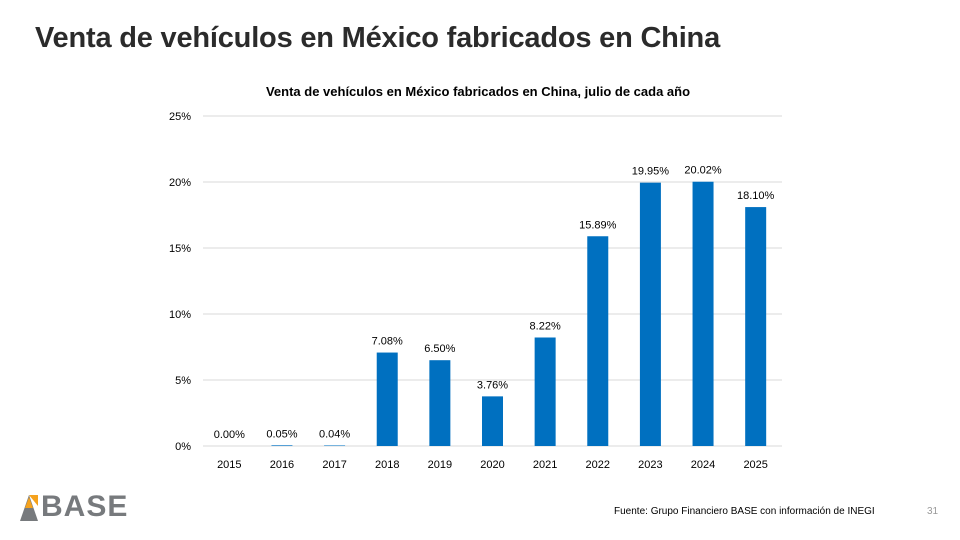 This screenshot has height=540, width=960. I want to click on x-tick-label: 2021, so click(545, 465).